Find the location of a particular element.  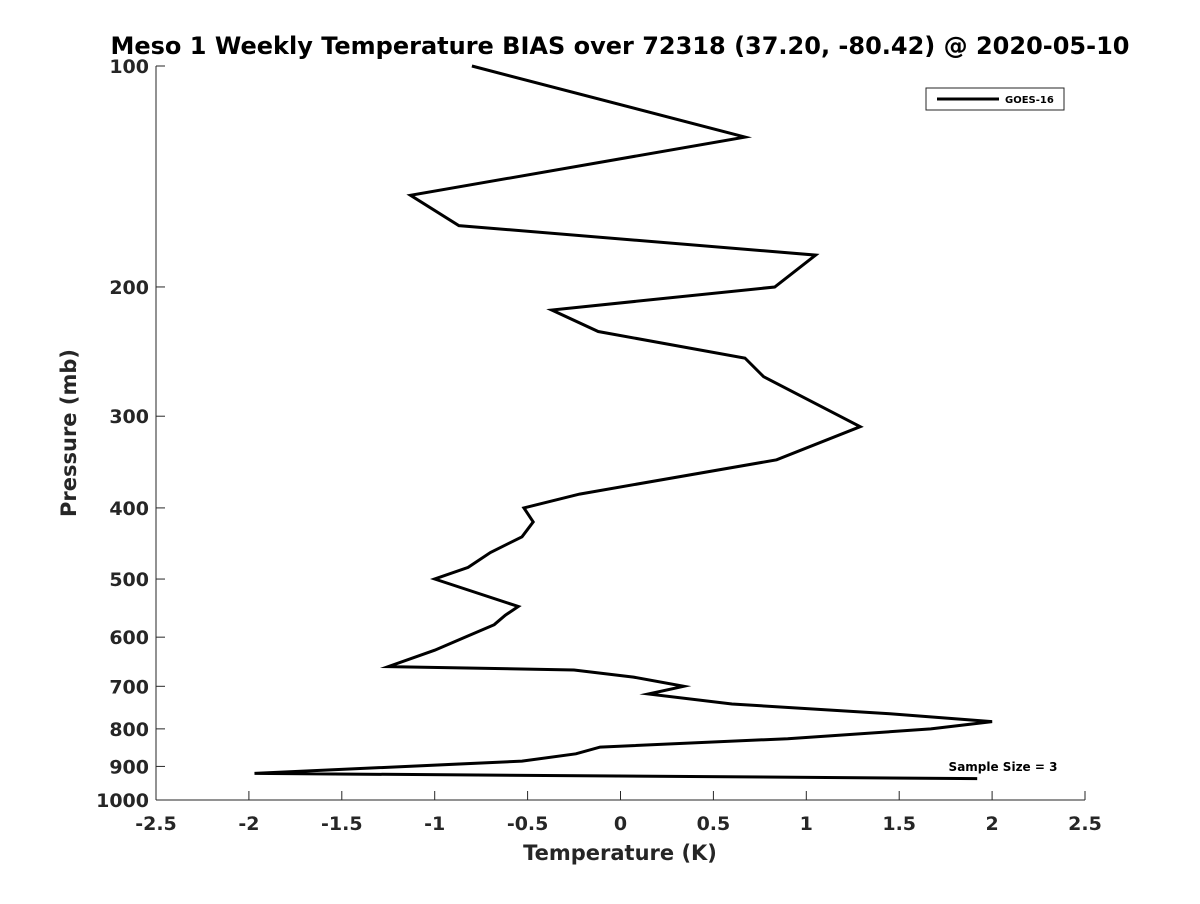

sample-size-annotation: Sample Size = 3 is located at coordinates (1003, 767).